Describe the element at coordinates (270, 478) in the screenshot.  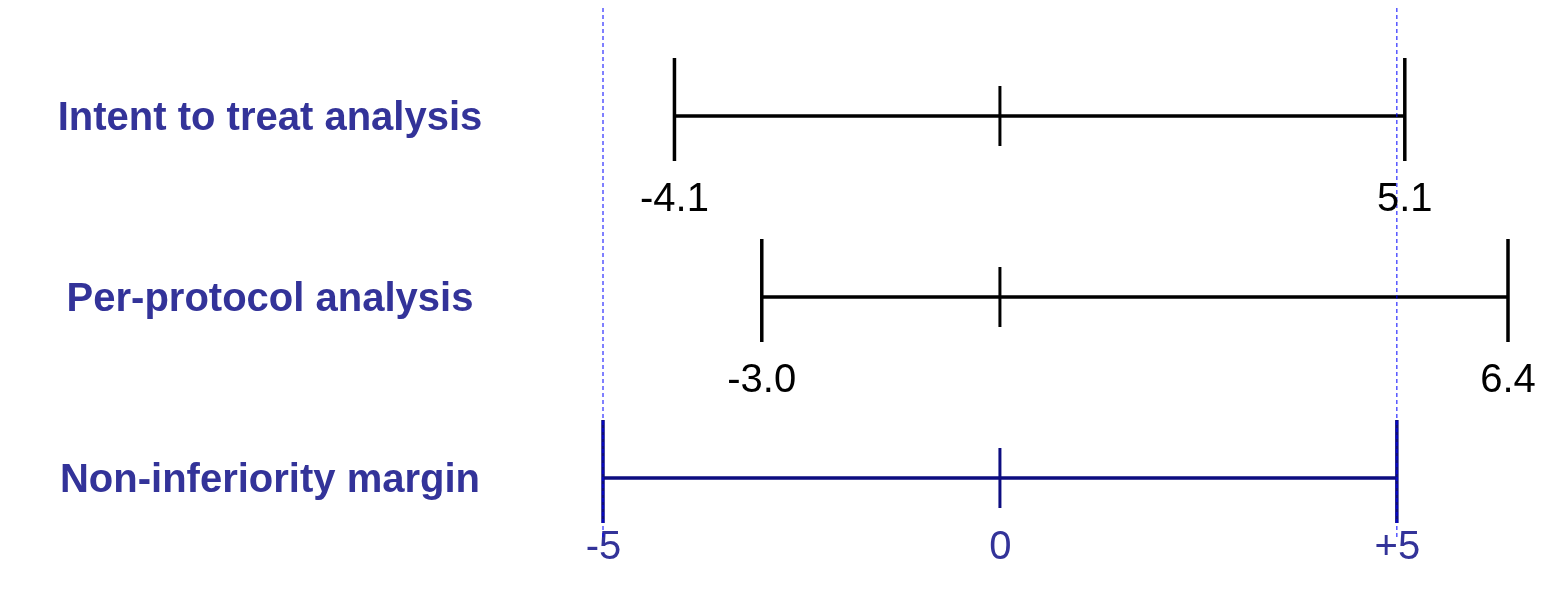
I see `y-tick-label: Non-inferiority margin` at that location.